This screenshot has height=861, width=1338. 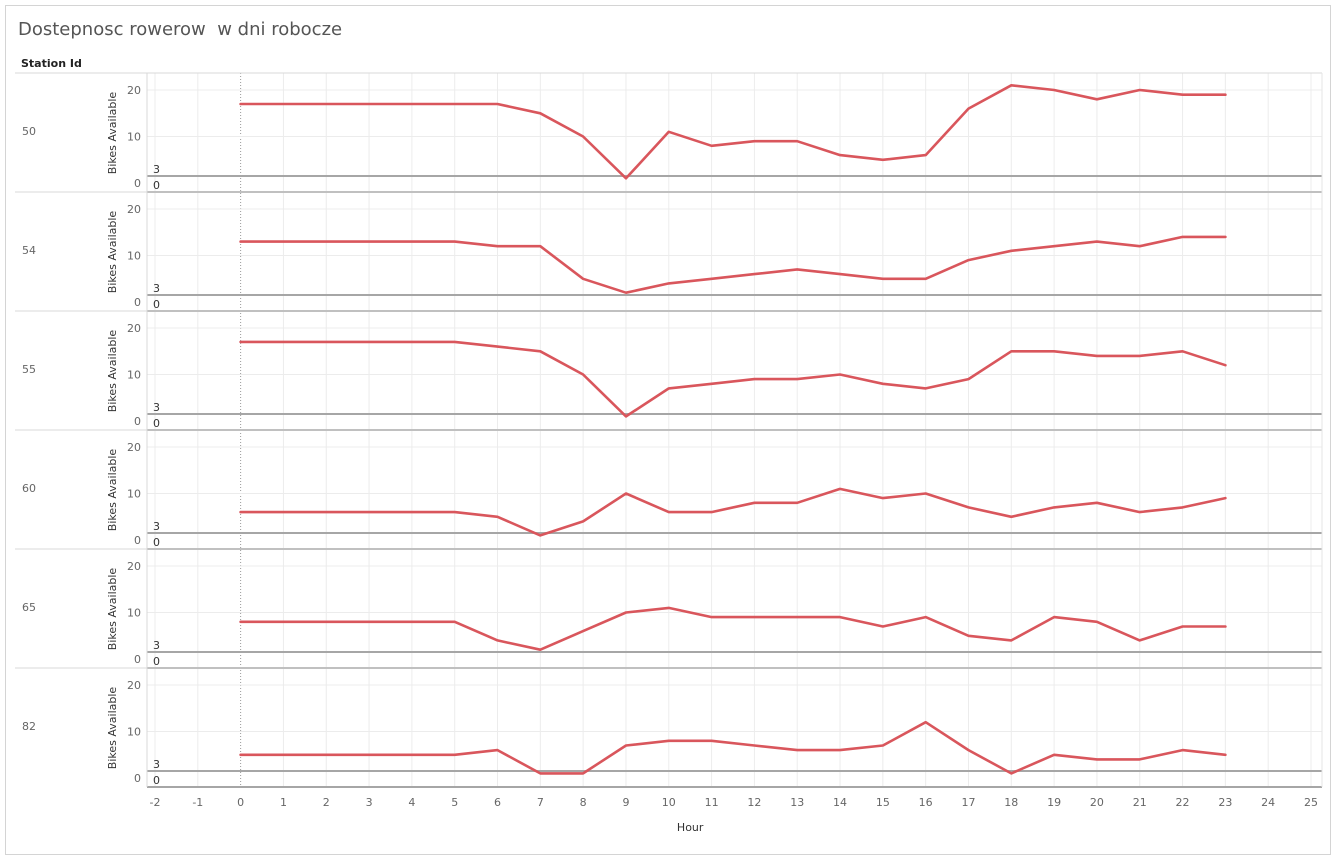 What do you see at coordinates (180, 29) in the screenshot?
I see `chart-title: Dostepnosc rowerow w dni robocze` at bounding box center [180, 29].